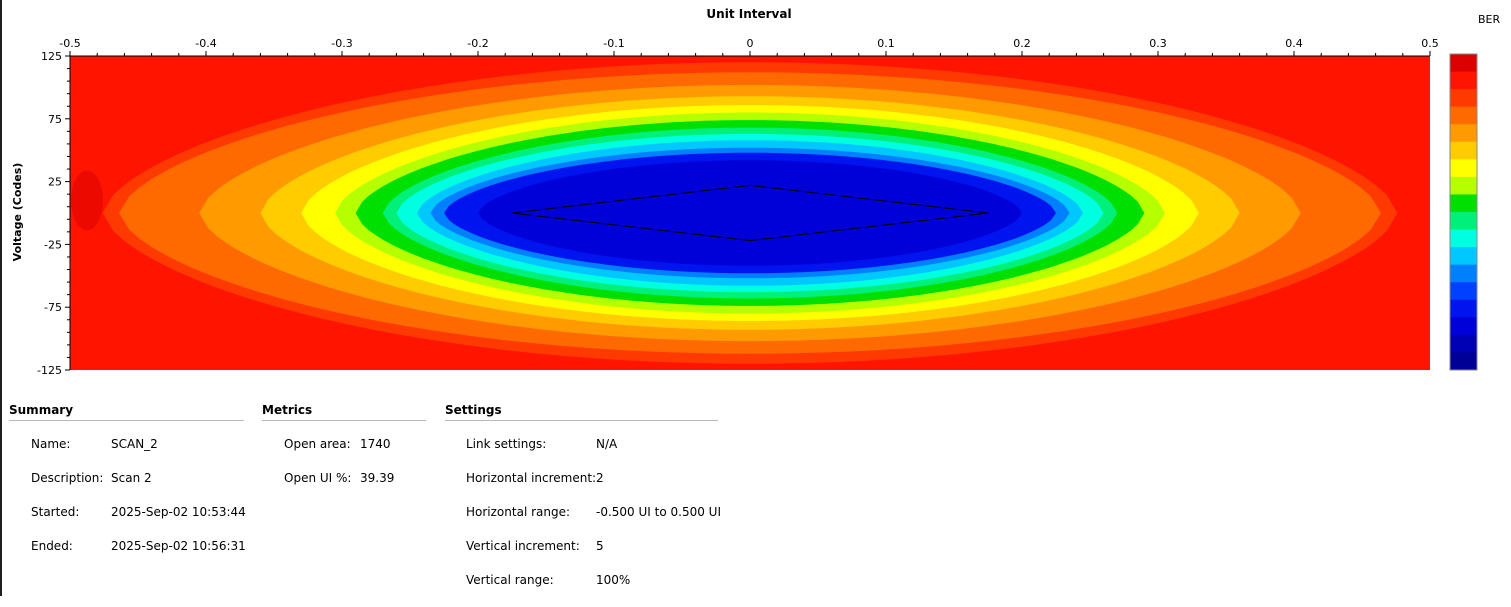  I want to click on metrics-key: Open UI %:, so click(318, 478).